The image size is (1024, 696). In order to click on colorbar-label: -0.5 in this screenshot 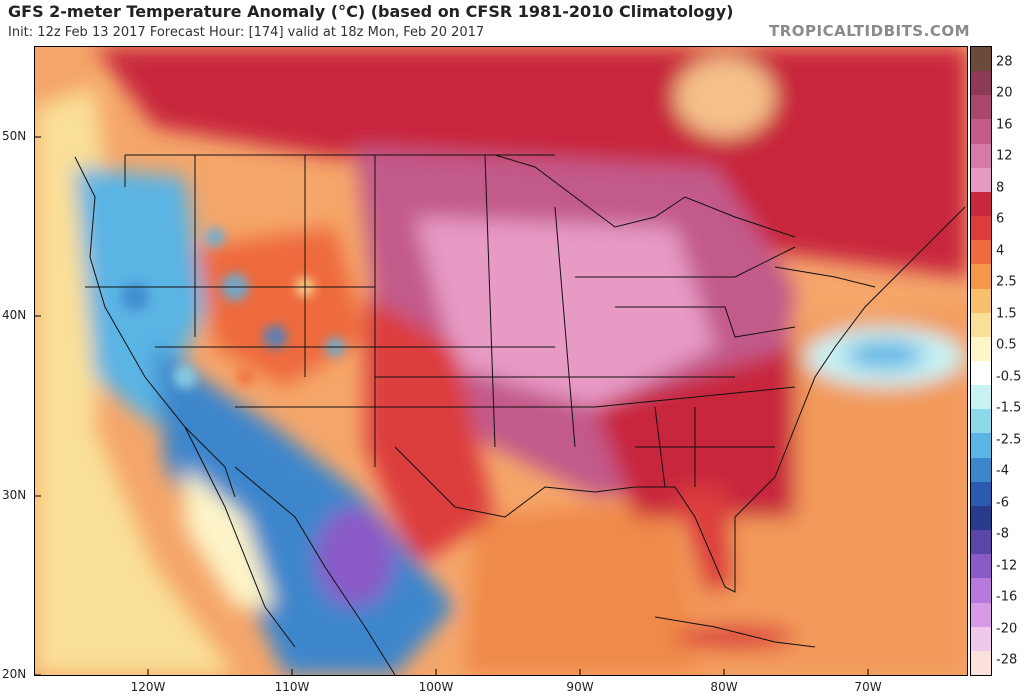, I will do `click(1009, 377)`.